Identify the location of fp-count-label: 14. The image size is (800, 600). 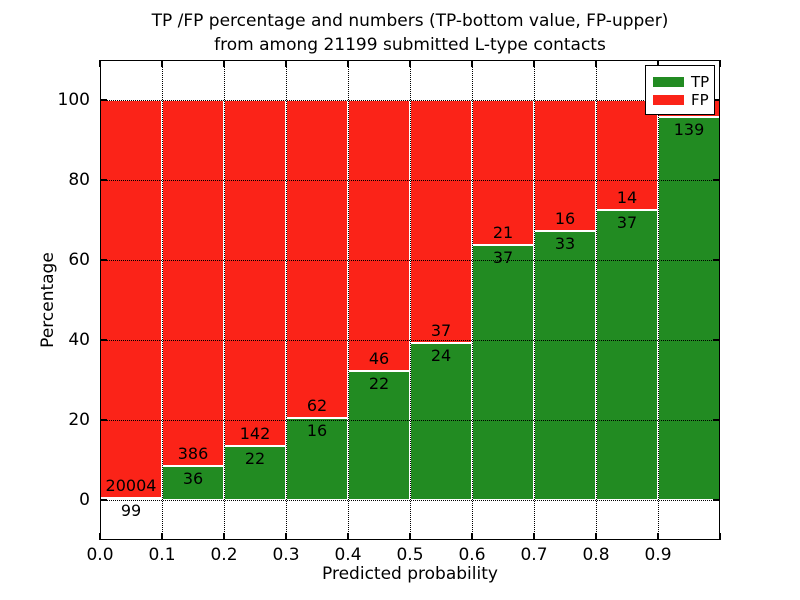
(627, 197).